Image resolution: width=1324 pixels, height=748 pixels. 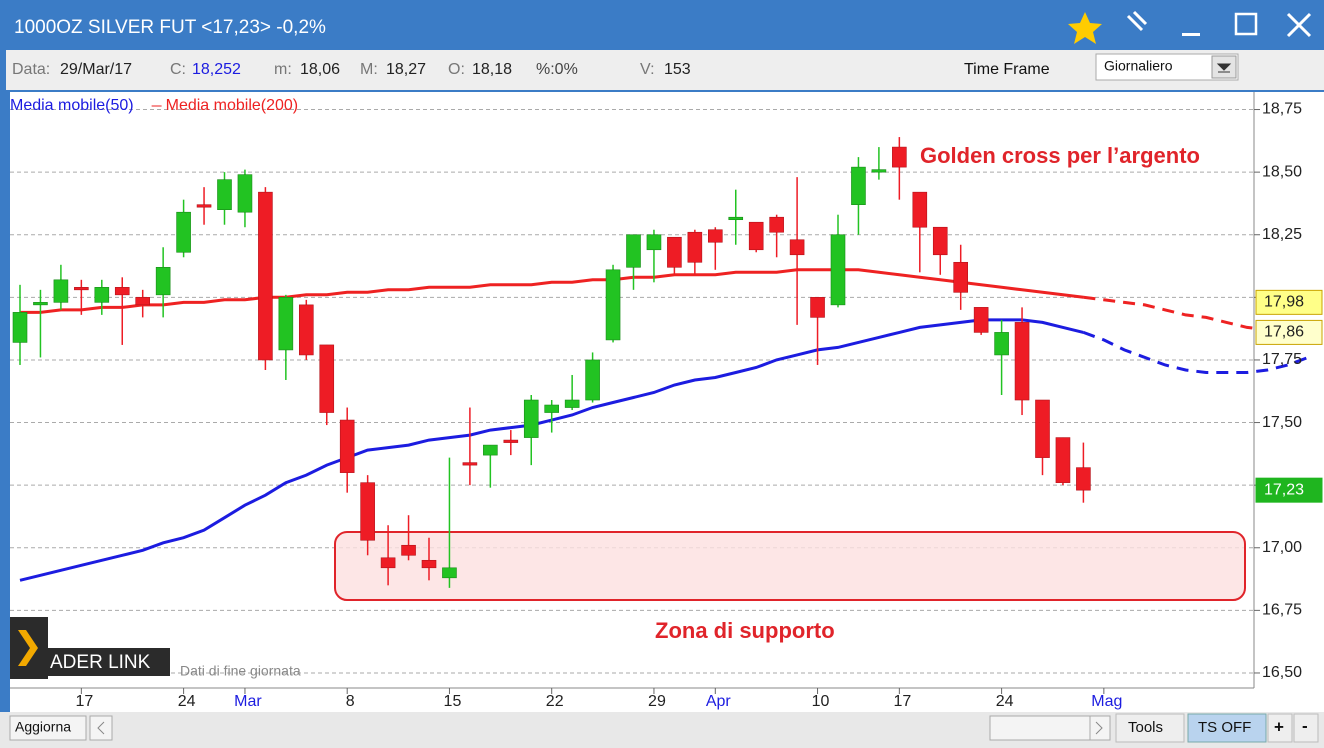 What do you see at coordinates (1299, 25) in the screenshot?
I see `close-button` at bounding box center [1299, 25].